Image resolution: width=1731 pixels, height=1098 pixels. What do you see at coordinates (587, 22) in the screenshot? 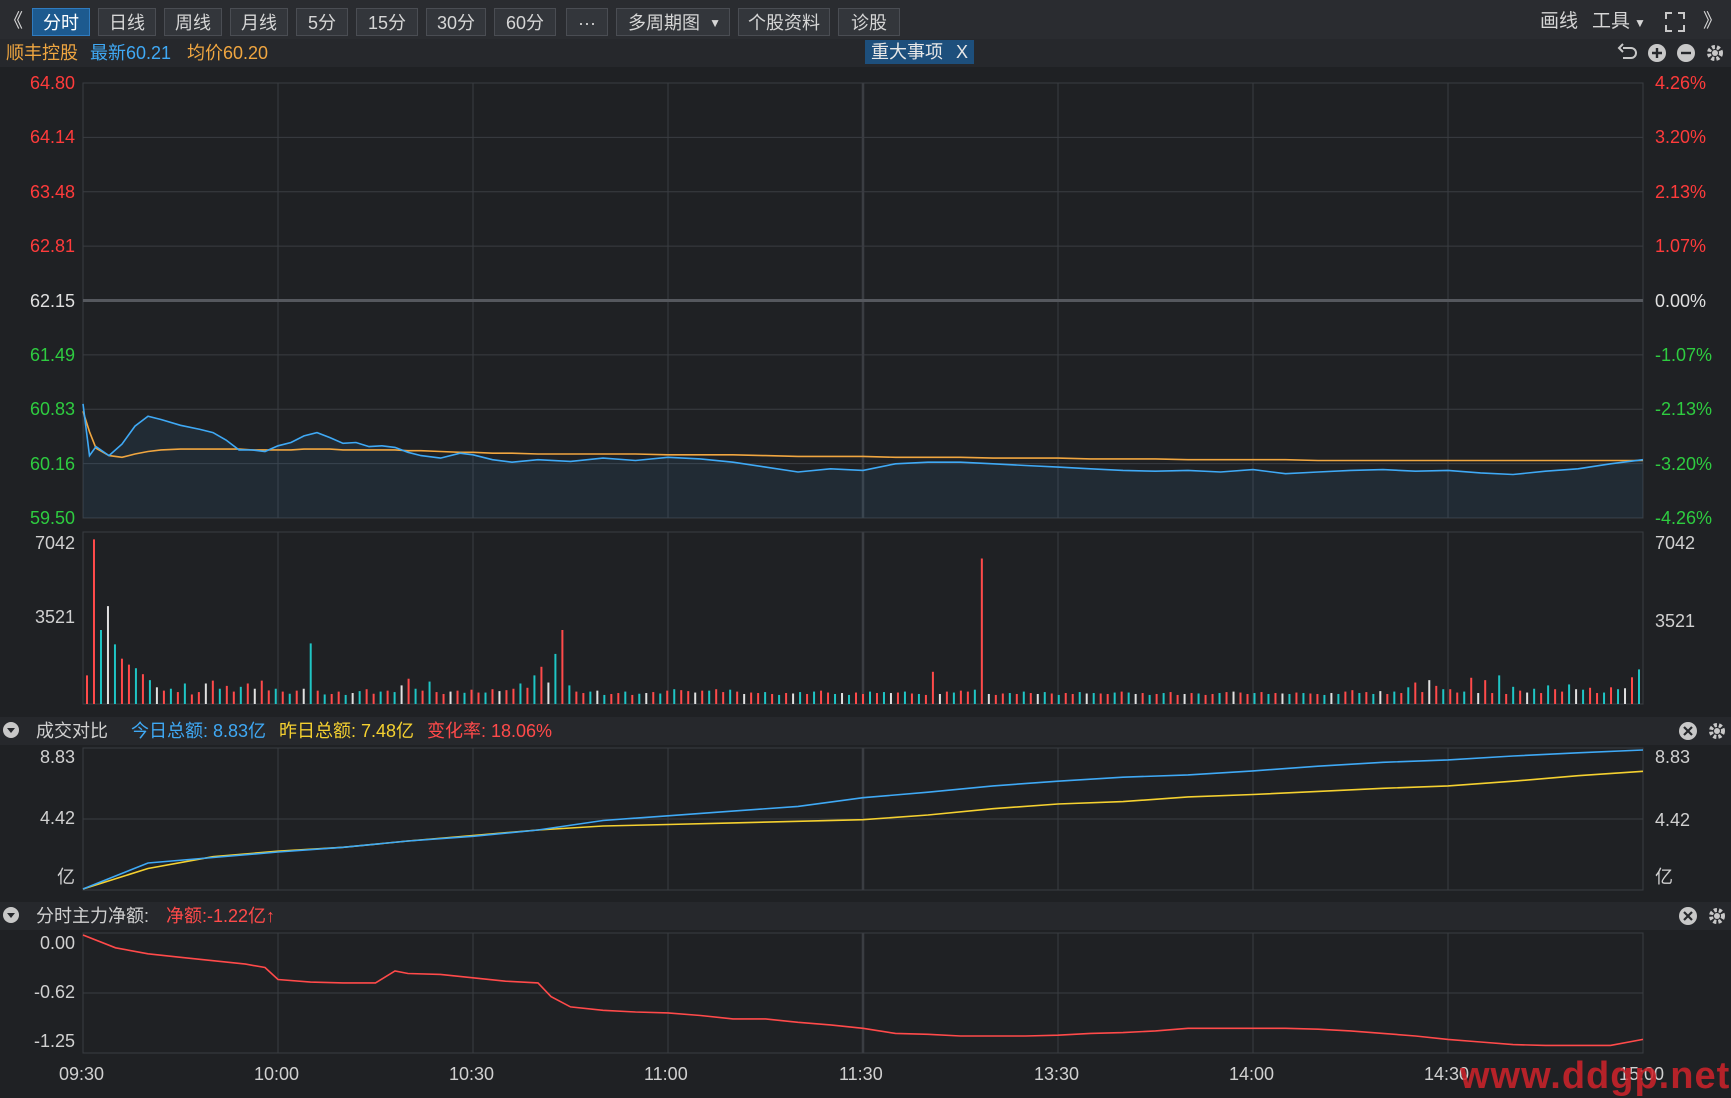
I see `more-periods-button: ···` at bounding box center [587, 22].